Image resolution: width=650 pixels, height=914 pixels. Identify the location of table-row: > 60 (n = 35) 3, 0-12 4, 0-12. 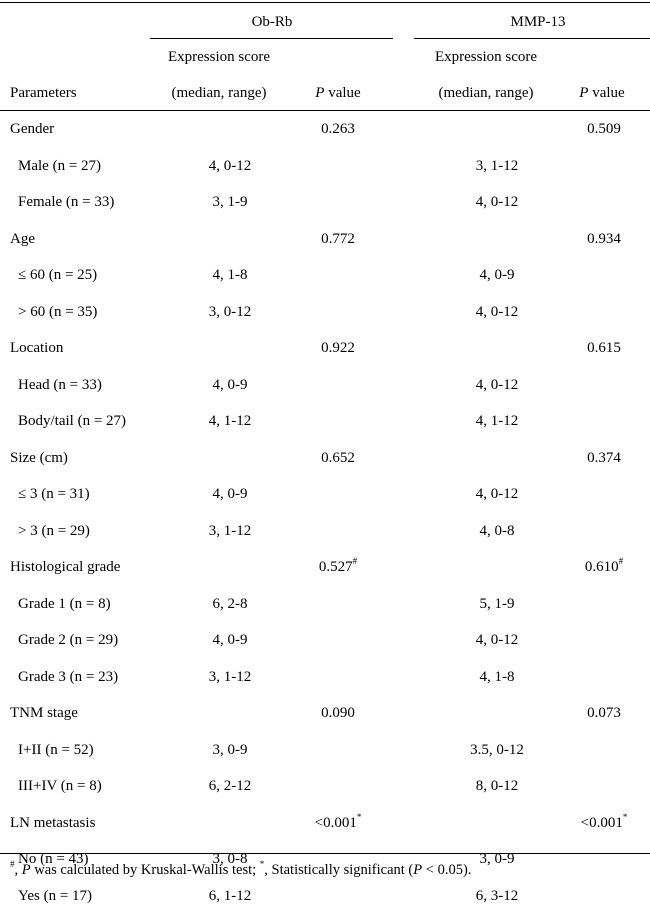
(325, 312).